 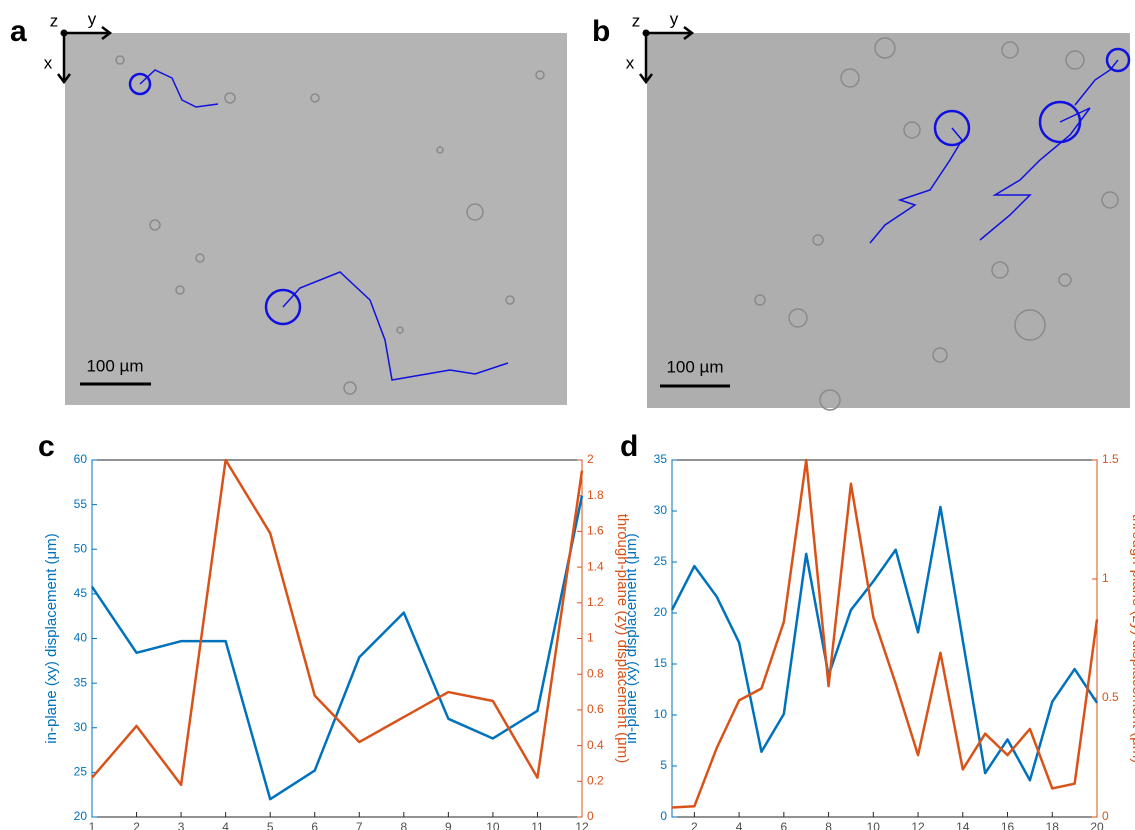 What do you see at coordinates (663, 816) in the screenshot?
I see `y-tick-label: 0` at bounding box center [663, 816].